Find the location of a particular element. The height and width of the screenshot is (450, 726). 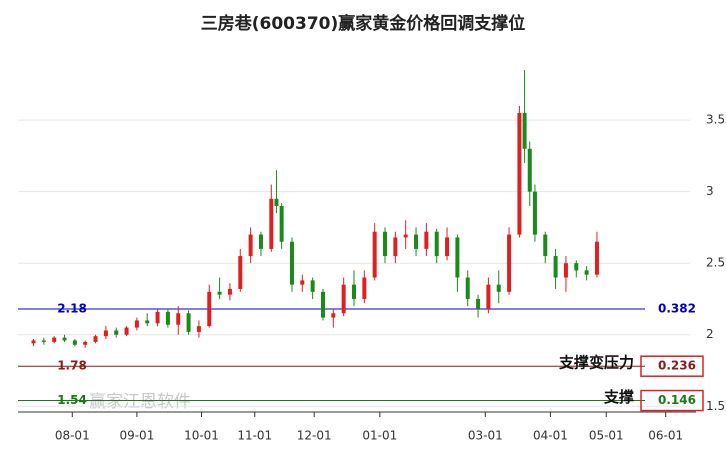

level-ratio: 0.236 is located at coordinates (677, 366).